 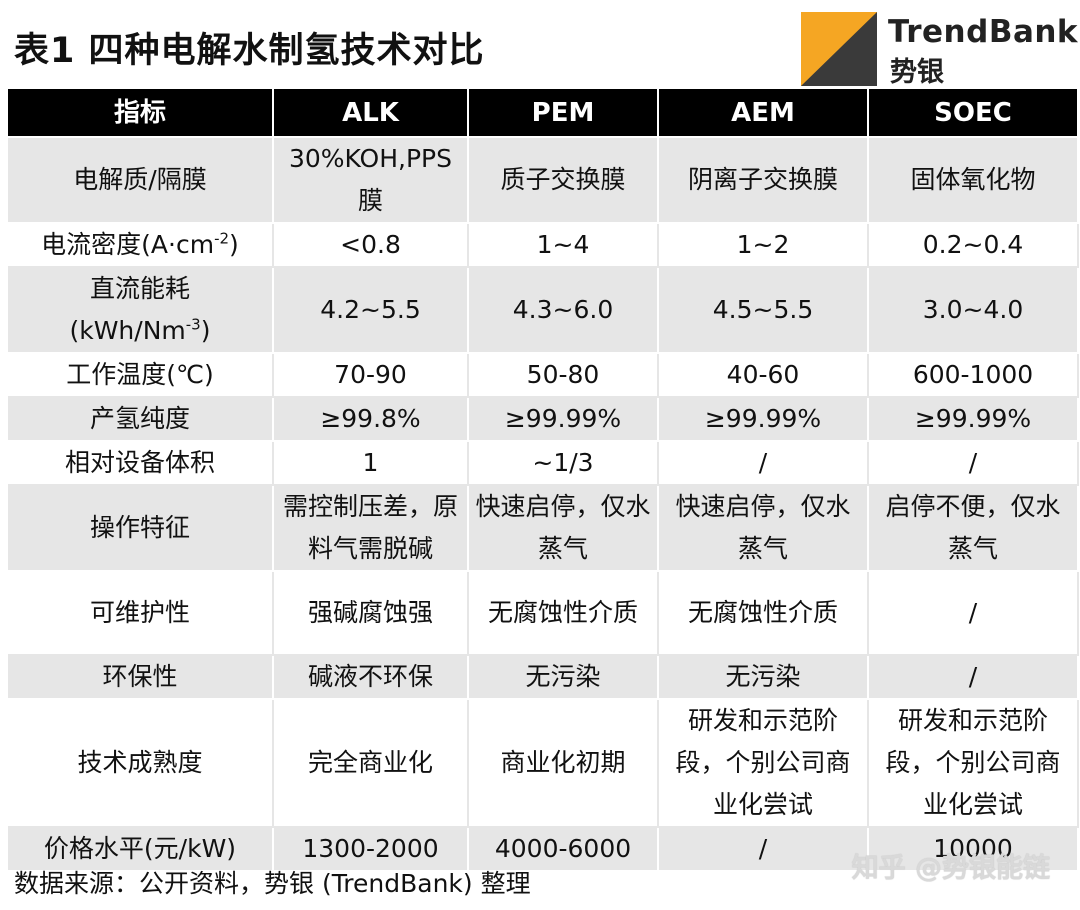 What do you see at coordinates (763, 180) in the screenshot?
I see `table-cell: 阴离子交换膜` at bounding box center [763, 180].